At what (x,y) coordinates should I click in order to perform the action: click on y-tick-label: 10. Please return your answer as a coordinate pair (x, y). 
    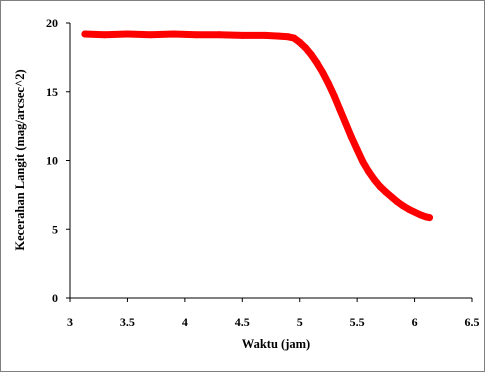
    Looking at the image, I should click on (52, 161).